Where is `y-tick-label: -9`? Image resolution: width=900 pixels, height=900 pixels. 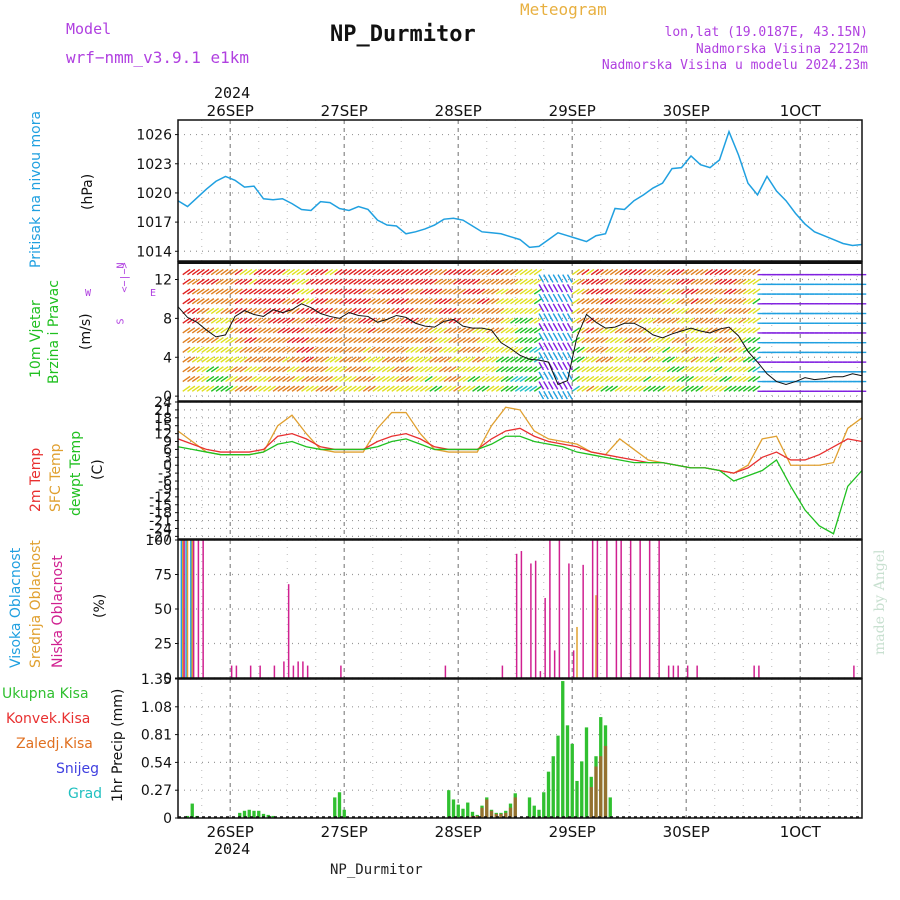
y-tick-label: -9 is located at coordinates (165, 490).